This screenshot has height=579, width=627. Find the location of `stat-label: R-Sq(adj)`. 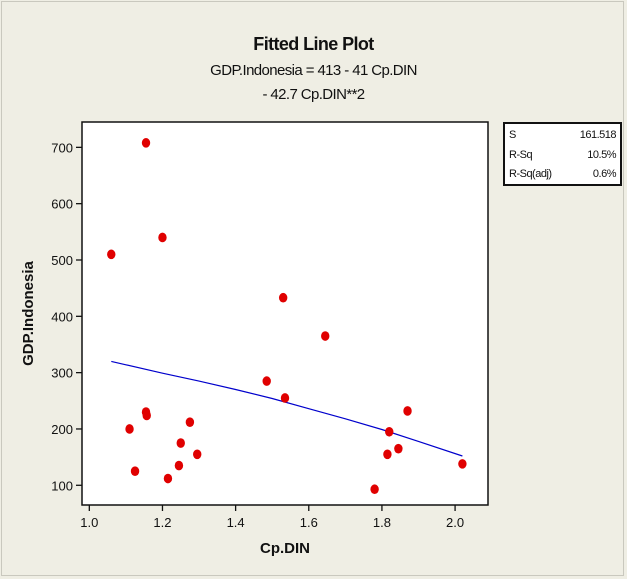

stat-label: R-Sq(adj) is located at coordinates (530, 174).